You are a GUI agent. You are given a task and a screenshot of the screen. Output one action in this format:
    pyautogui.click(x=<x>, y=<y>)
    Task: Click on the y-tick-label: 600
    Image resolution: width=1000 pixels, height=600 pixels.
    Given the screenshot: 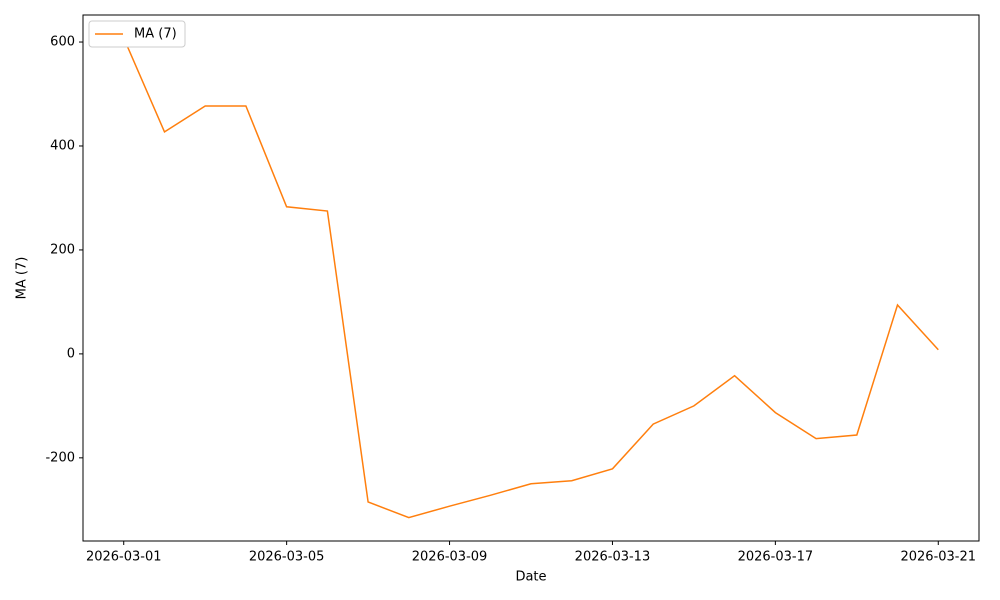 What is the action you would take?
    pyautogui.click(x=62, y=42)
    